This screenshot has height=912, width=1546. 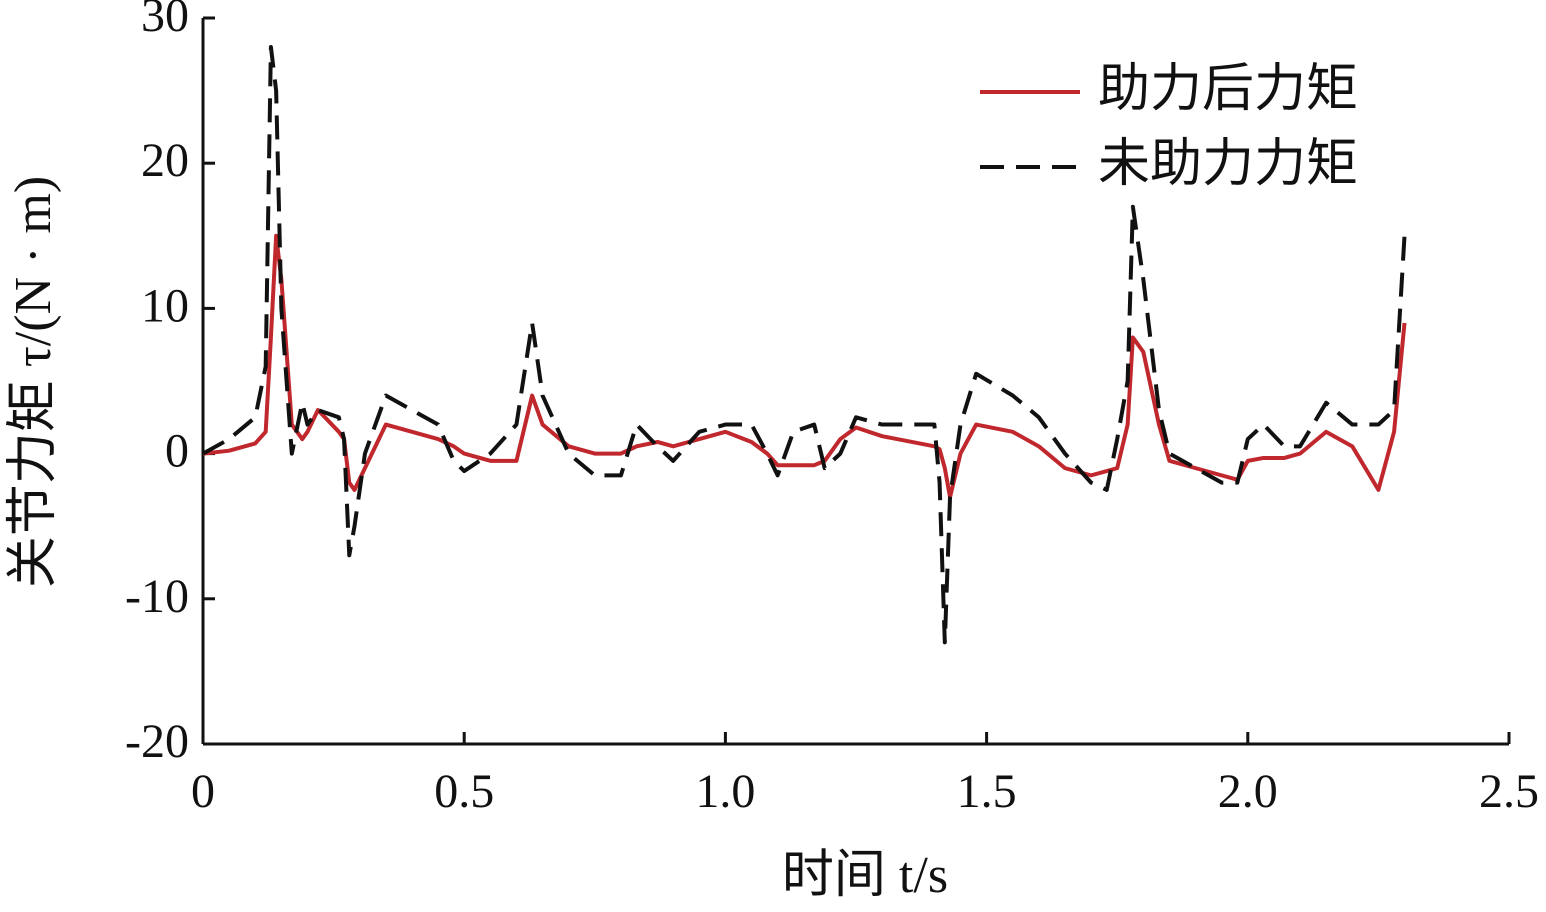 I want to click on x-tick-label: 0.5, so click(x=464, y=791).